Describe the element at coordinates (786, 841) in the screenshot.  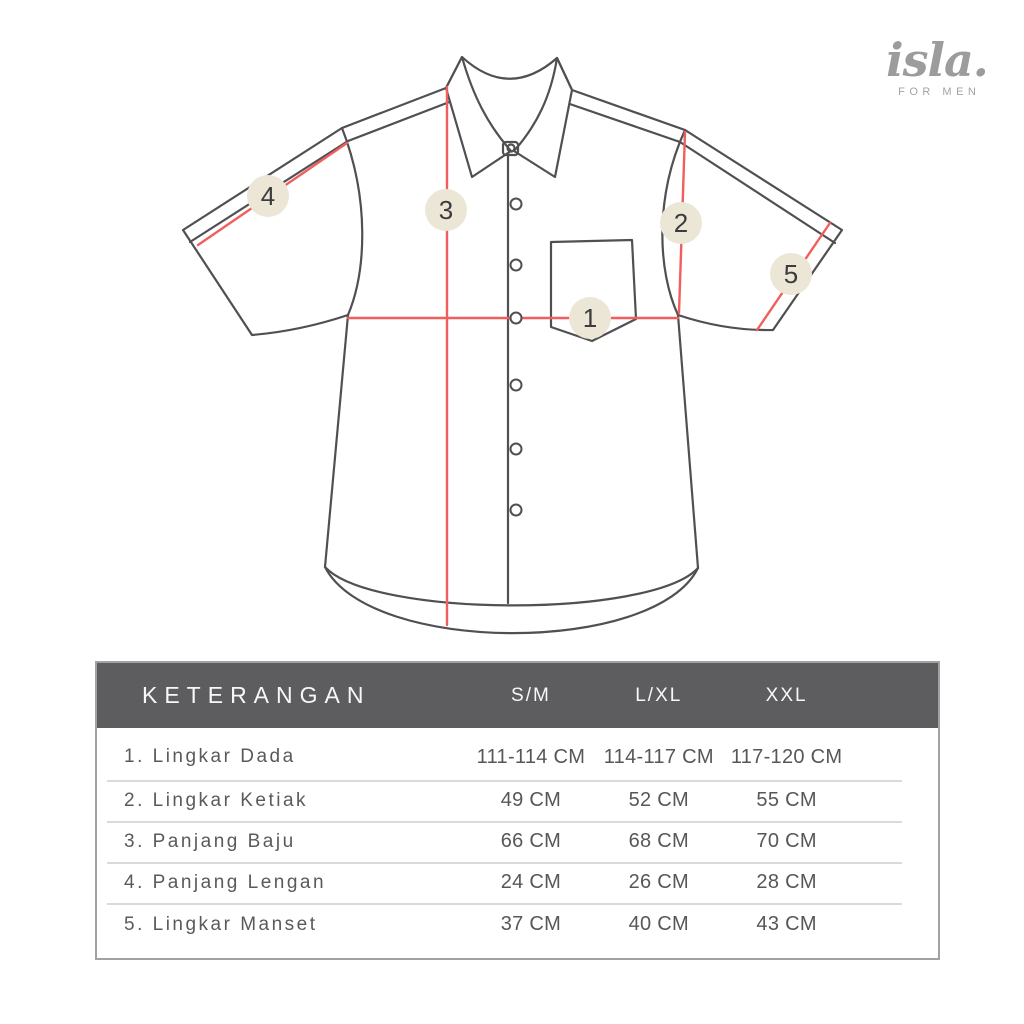
I see `size-value: 70 CM` at that location.